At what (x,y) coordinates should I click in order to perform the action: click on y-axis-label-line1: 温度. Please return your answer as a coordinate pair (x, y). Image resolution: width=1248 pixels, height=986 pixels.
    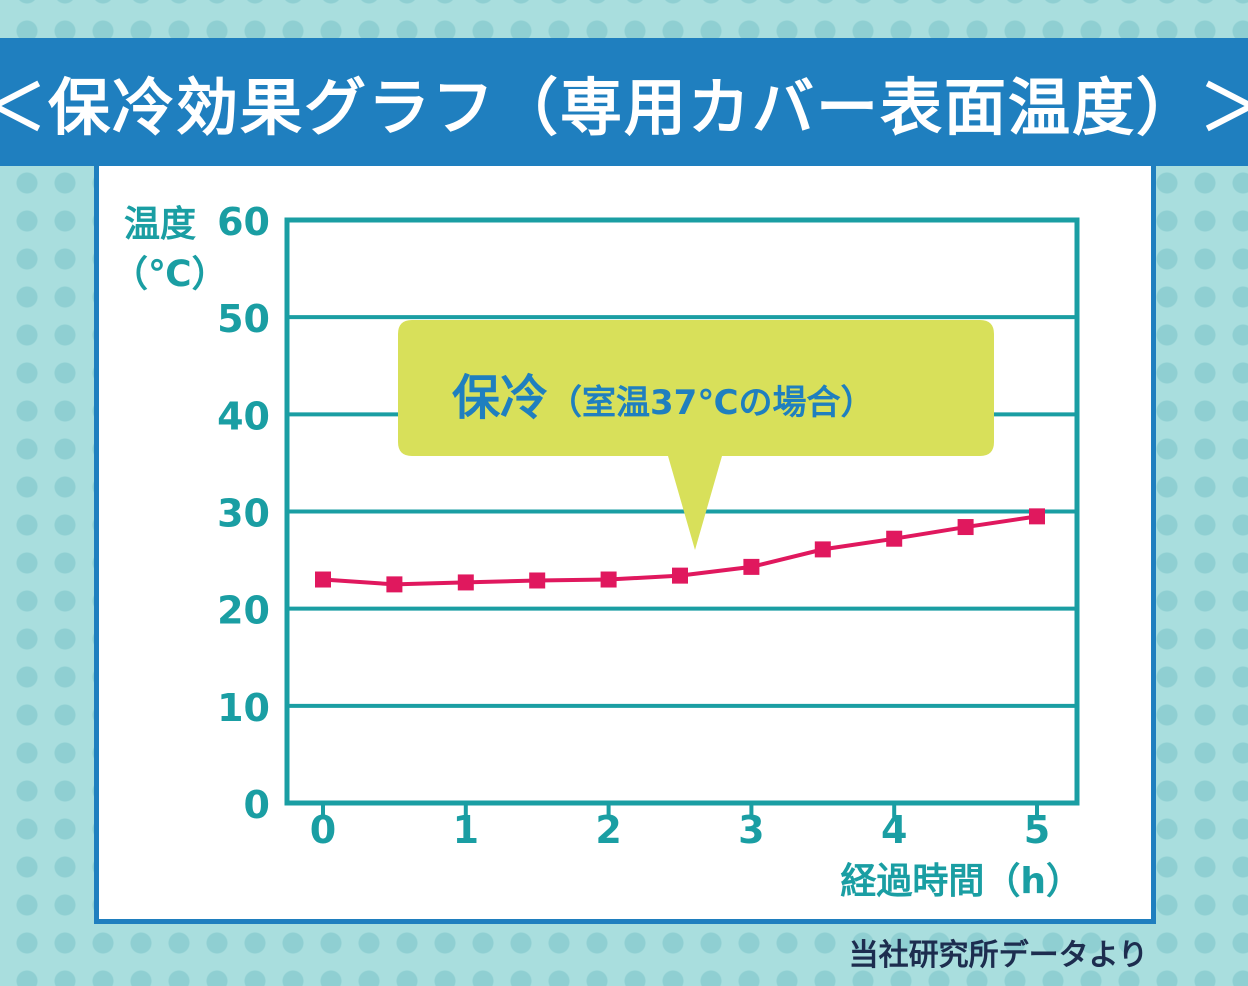
    Looking at the image, I should click on (160, 224).